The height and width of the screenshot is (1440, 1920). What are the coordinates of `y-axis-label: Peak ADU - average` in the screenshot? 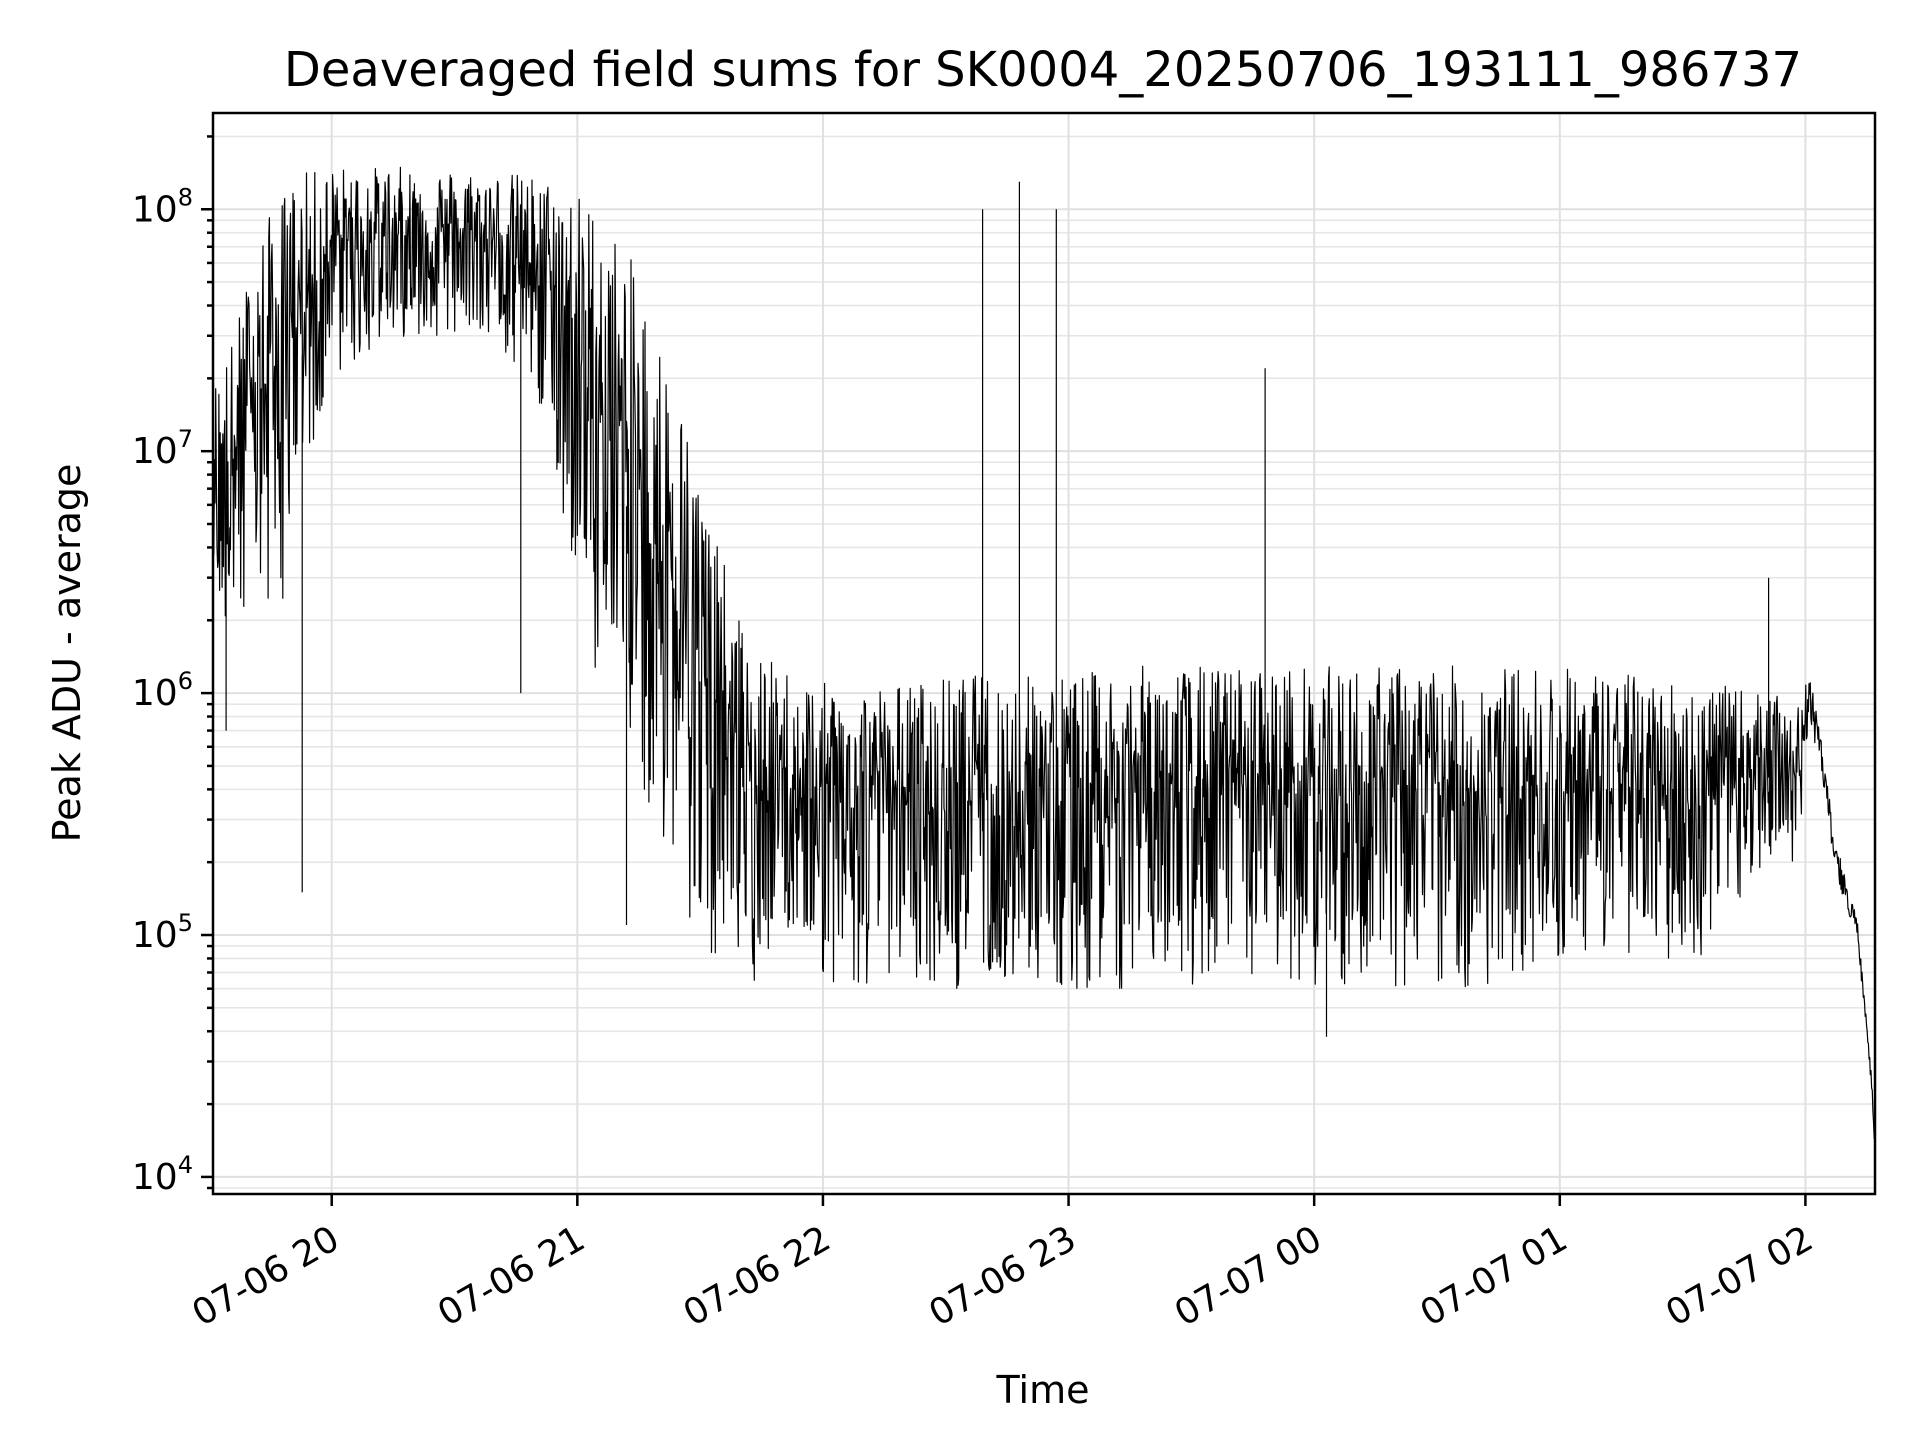 It's located at (67, 653).